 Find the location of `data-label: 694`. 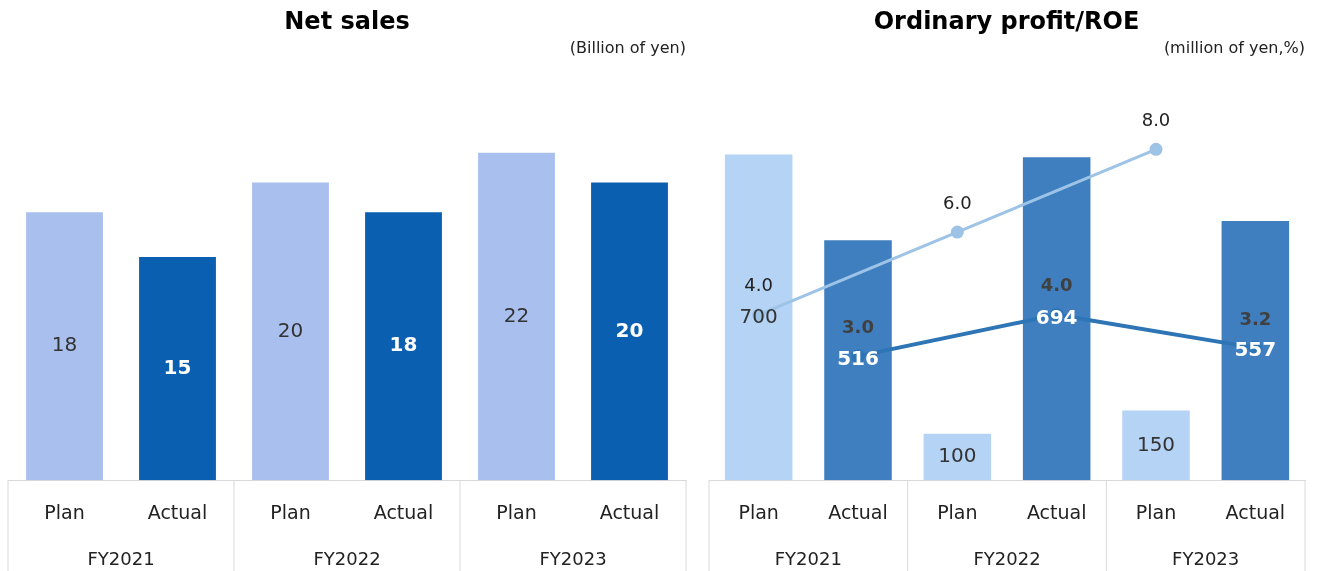

data-label: 694 is located at coordinates (1056, 316).